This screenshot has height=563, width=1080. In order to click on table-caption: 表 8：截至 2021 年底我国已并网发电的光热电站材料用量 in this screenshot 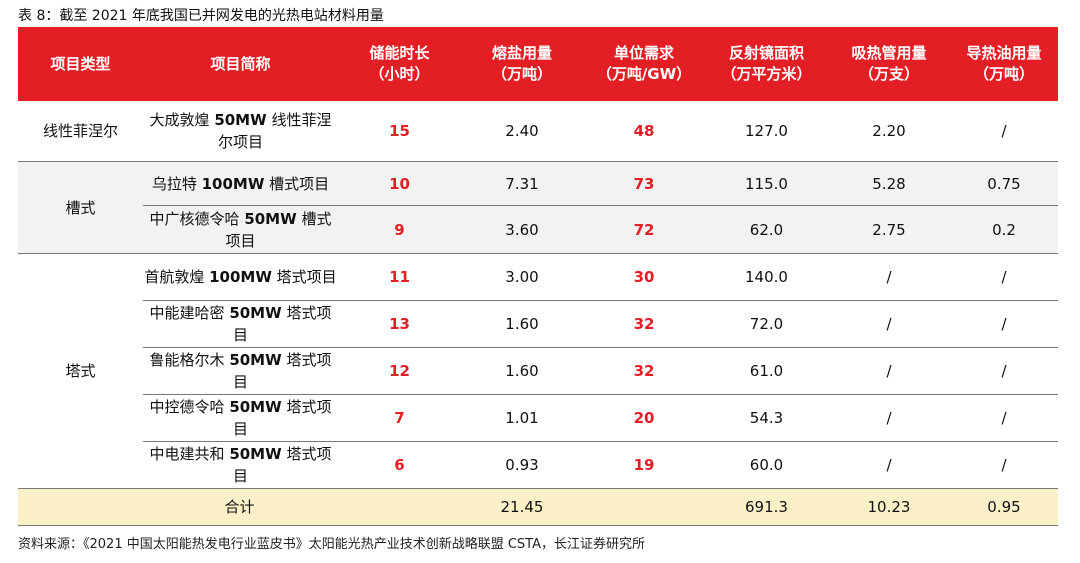, I will do `click(201, 16)`.